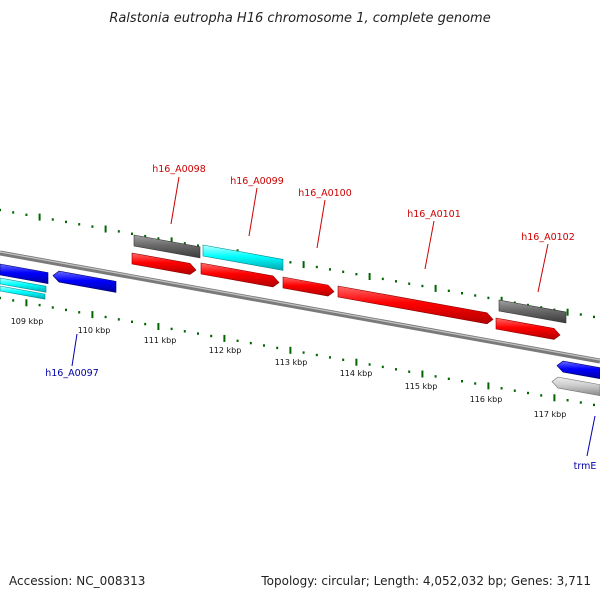 The height and width of the screenshot is (600, 600). What do you see at coordinates (415, 305) in the screenshot?
I see `gene-feature-red-h16-a0101` at bounding box center [415, 305].